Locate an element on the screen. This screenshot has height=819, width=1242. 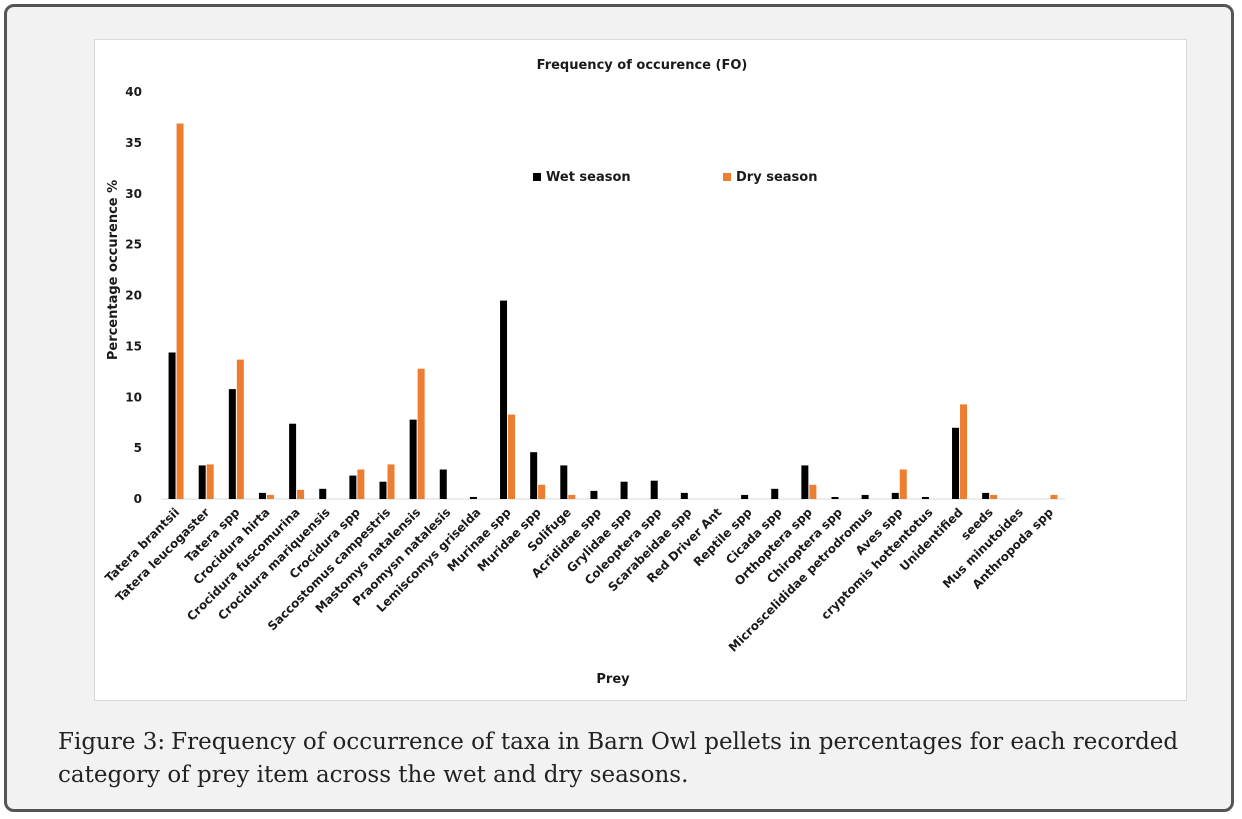
y-tick-label: 0 is located at coordinates (138, 499).